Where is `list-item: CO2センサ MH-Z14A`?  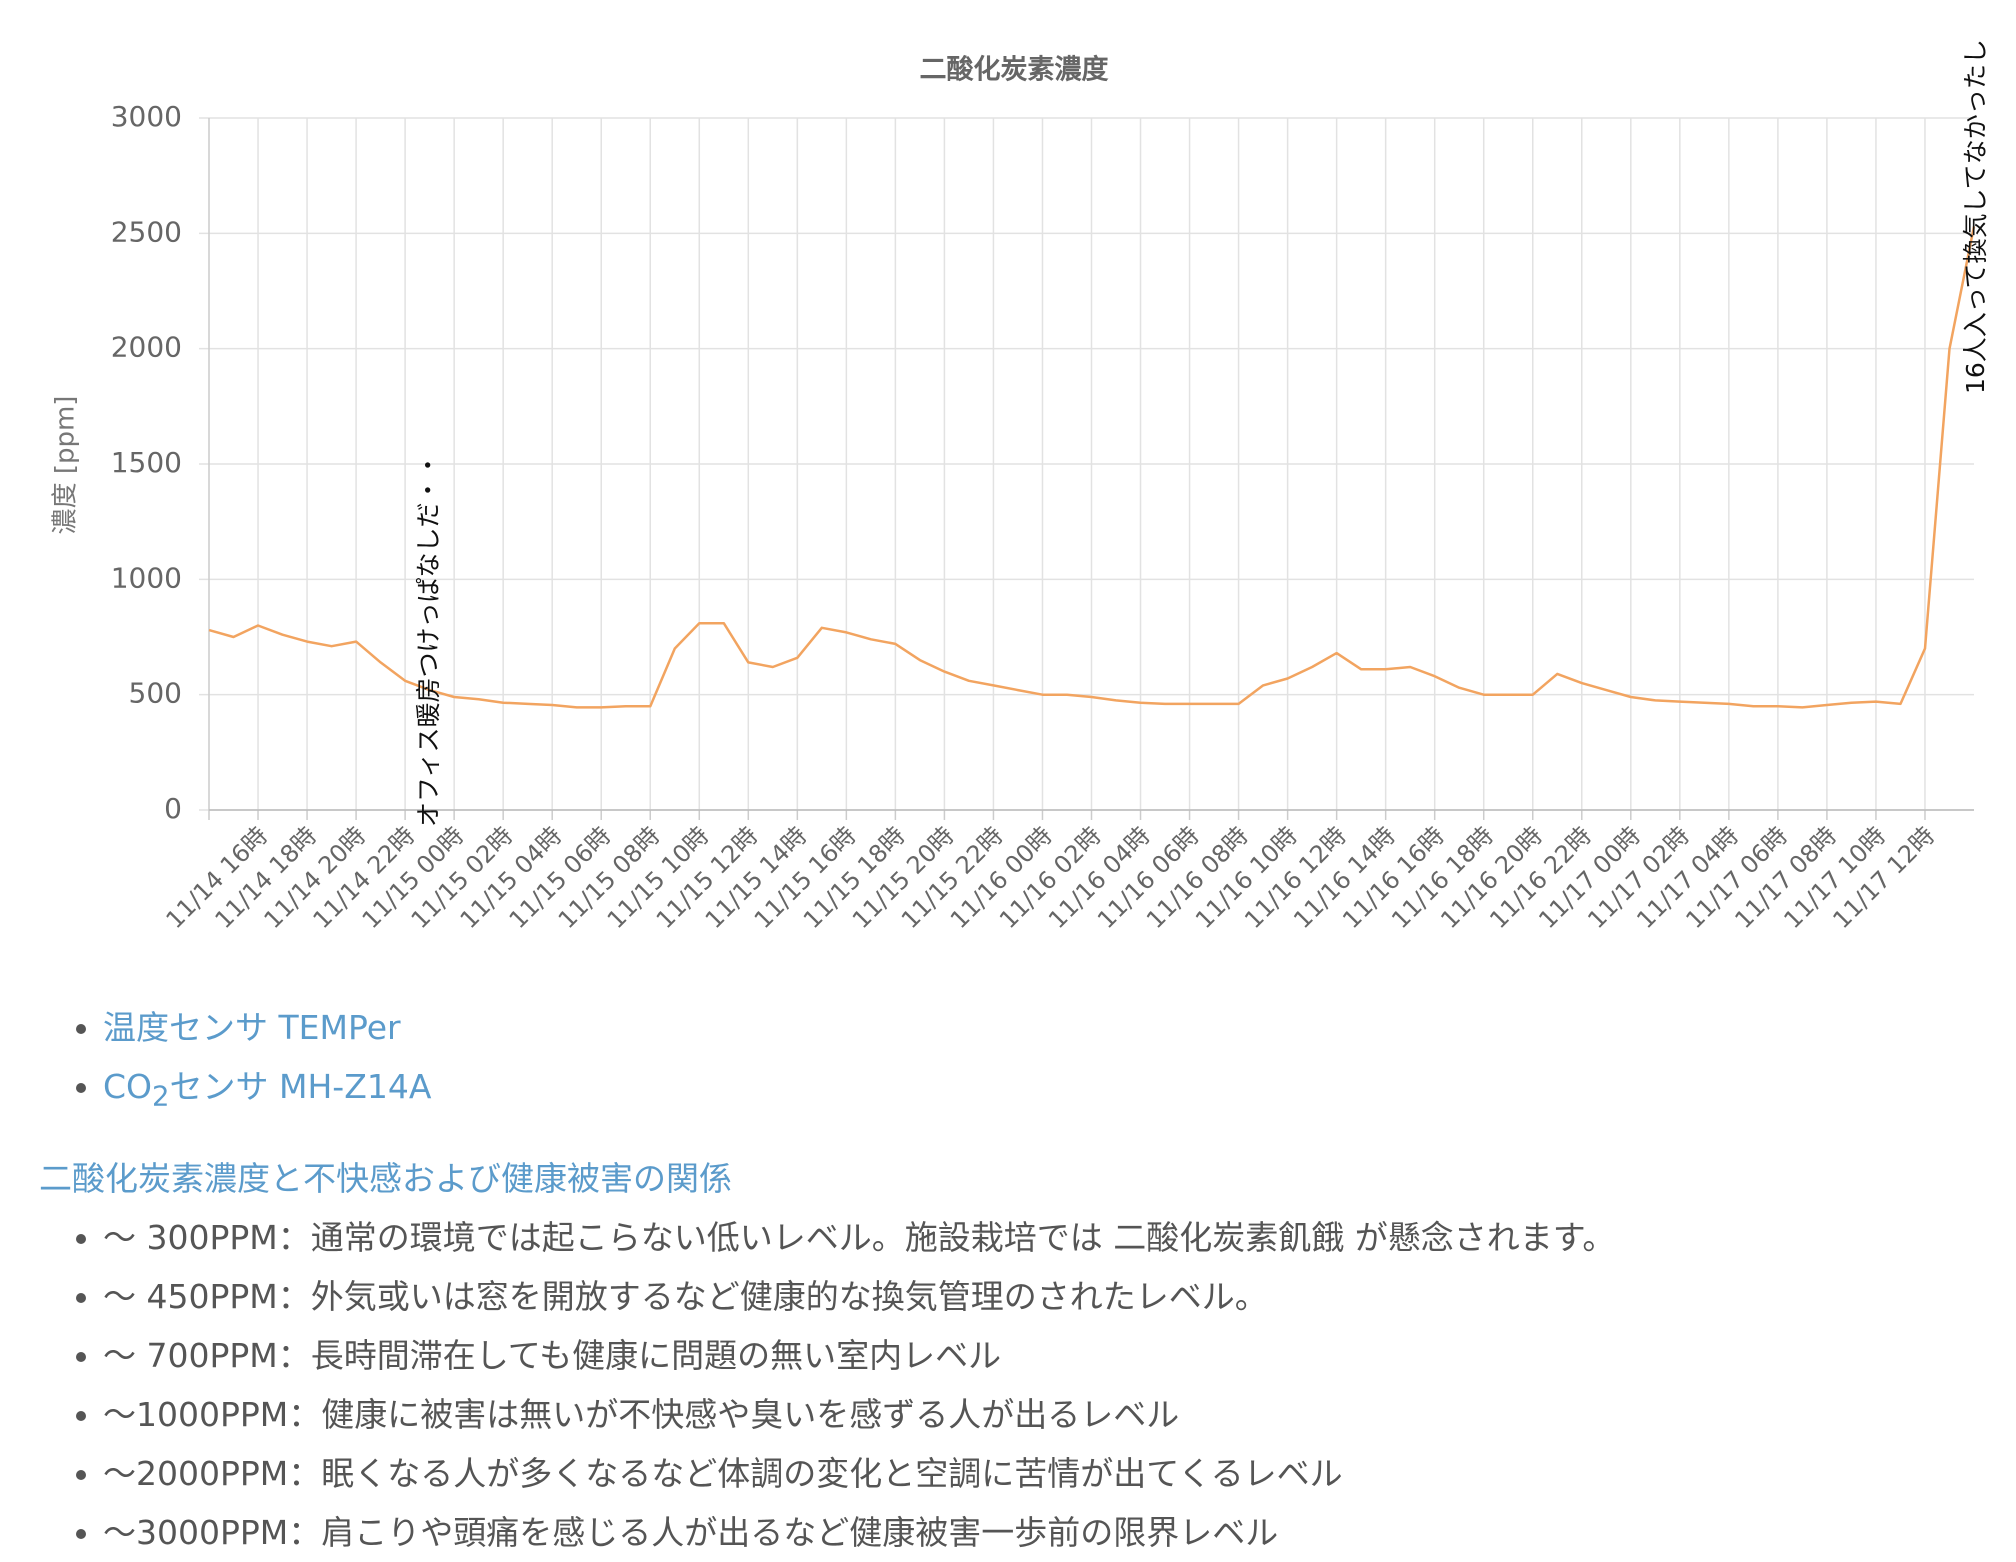
list-item: CO2センサ MH-Z14A is located at coordinates (1059, 1086).